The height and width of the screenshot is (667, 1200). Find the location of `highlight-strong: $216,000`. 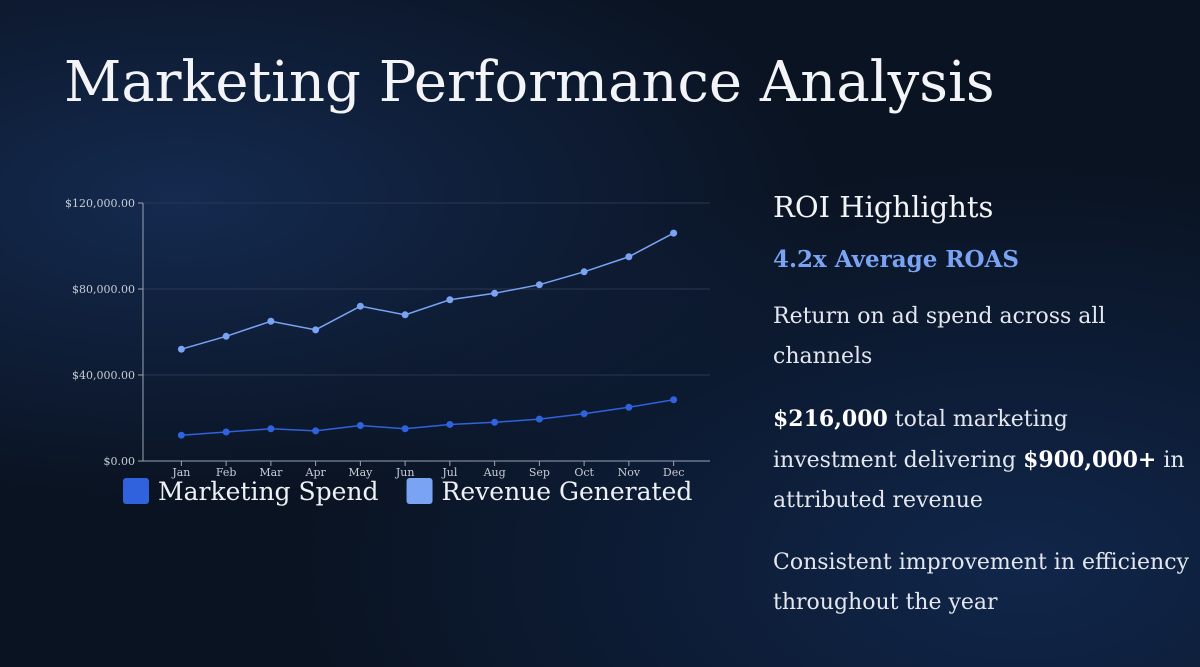

highlight-strong: $216,000 is located at coordinates (830, 419).